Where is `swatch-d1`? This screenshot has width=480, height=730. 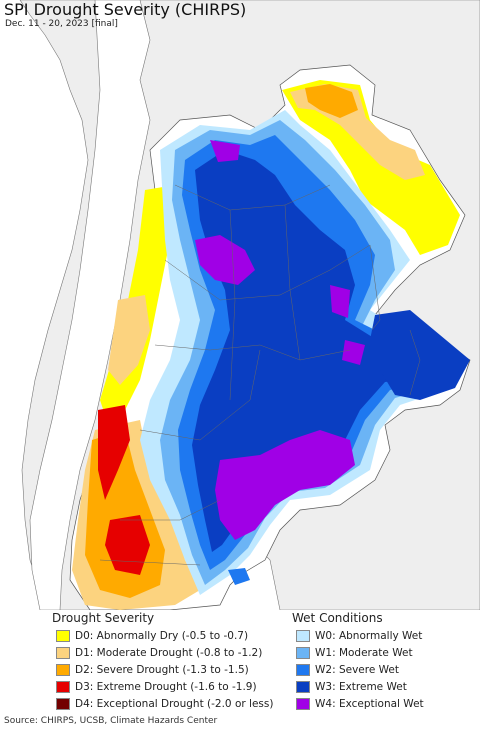
swatch-d1 is located at coordinates (63, 652).